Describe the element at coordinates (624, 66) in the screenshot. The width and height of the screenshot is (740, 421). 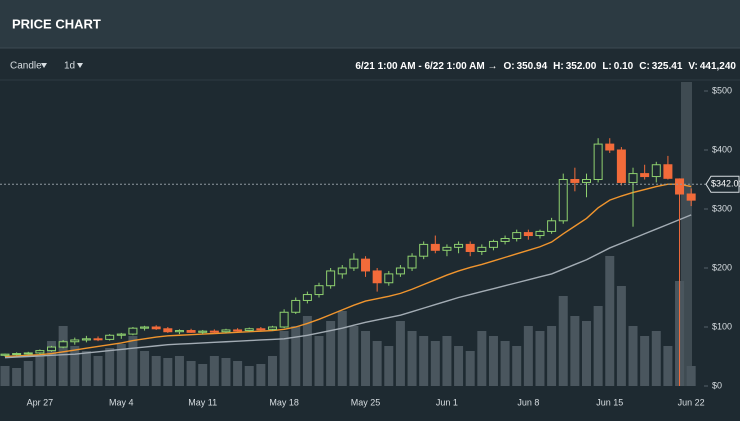
I see `stat-value: 0.10` at that location.